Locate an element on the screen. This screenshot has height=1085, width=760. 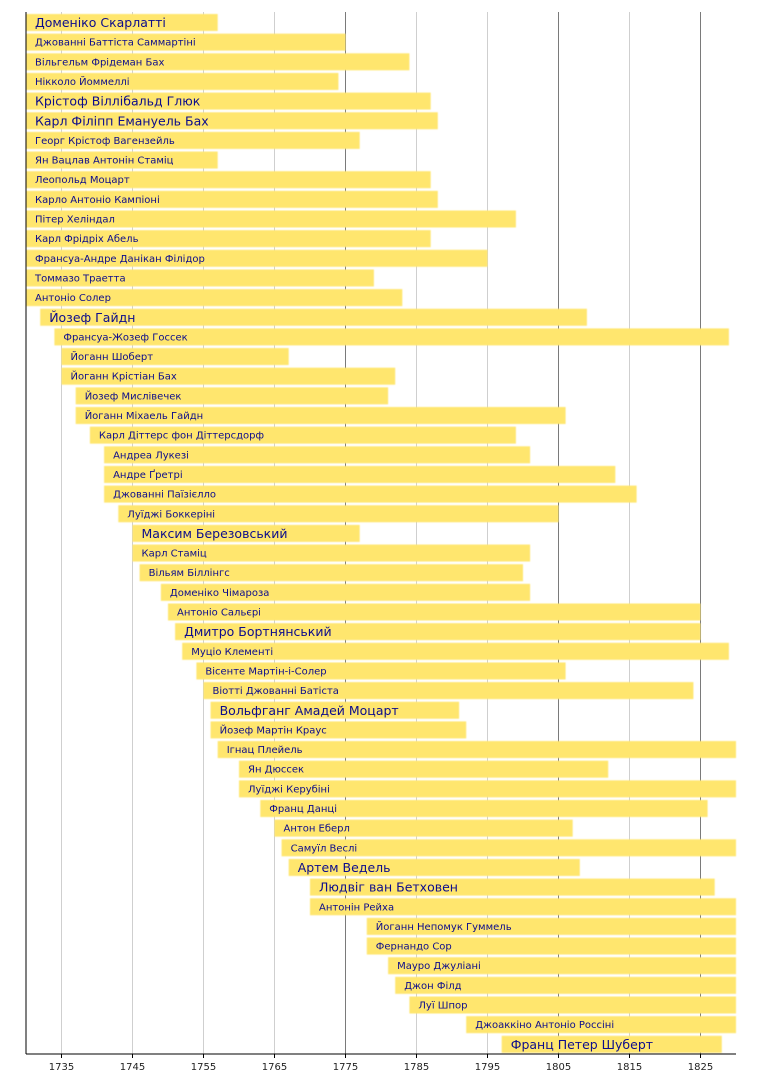
bar-label-3: Нікколо Йоммеллі is located at coordinates (82, 81).